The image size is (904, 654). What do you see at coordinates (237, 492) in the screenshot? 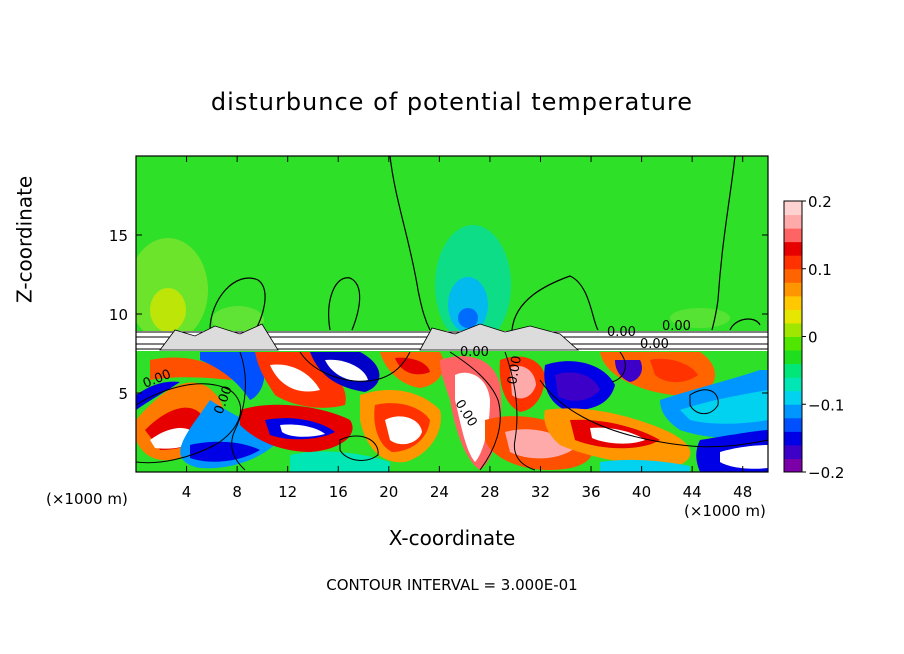
I see `x-tick-label: 8` at bounding box center [237, 492].